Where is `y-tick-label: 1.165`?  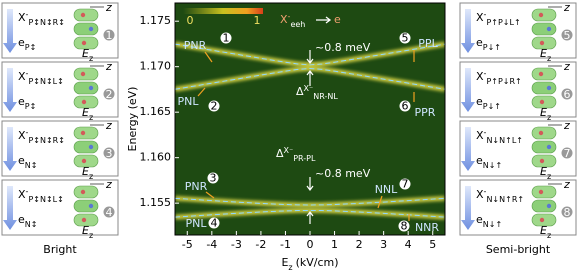
y-tick-label: 1.165 is located at coordinates (156, 111).